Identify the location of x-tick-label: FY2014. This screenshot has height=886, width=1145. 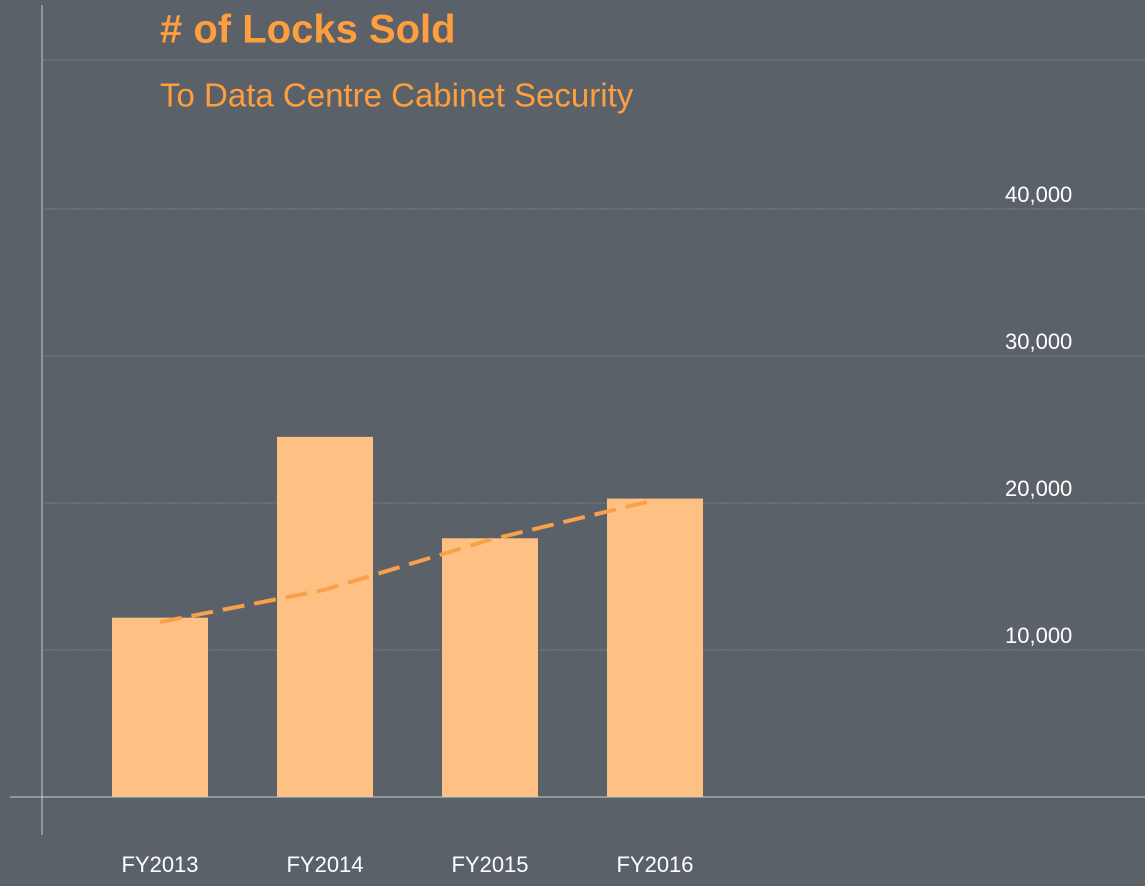
(324, 864).